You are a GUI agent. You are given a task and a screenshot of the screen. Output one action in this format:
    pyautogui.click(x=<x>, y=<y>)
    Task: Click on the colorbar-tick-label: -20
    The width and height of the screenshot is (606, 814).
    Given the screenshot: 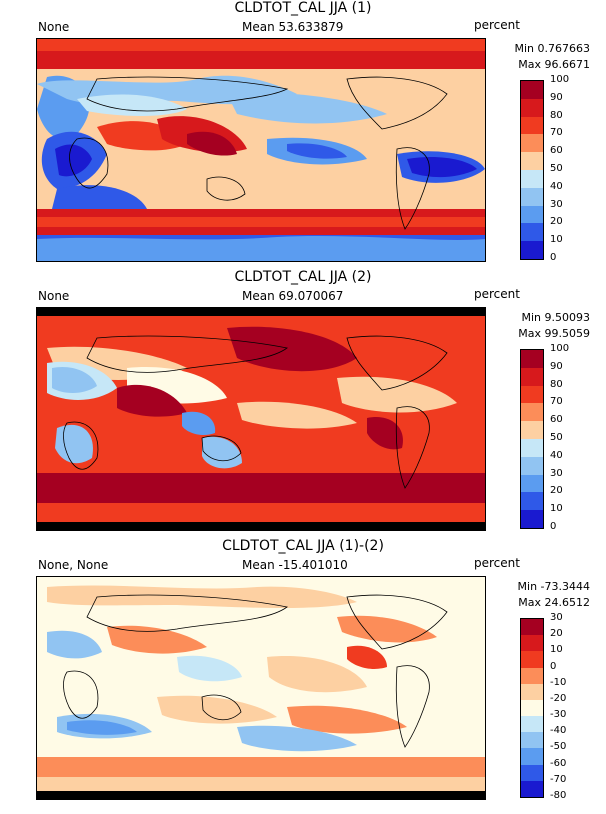 What is the action you would take?
    pyautogui.click(x=558, y=698)
    